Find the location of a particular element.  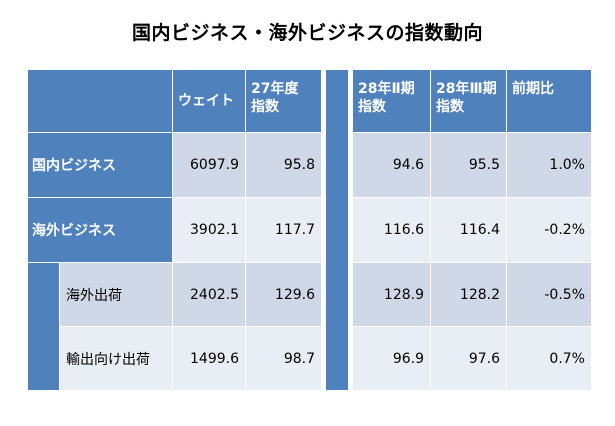

cell-fy27: 95.8 is located at coordinates (283, 165).